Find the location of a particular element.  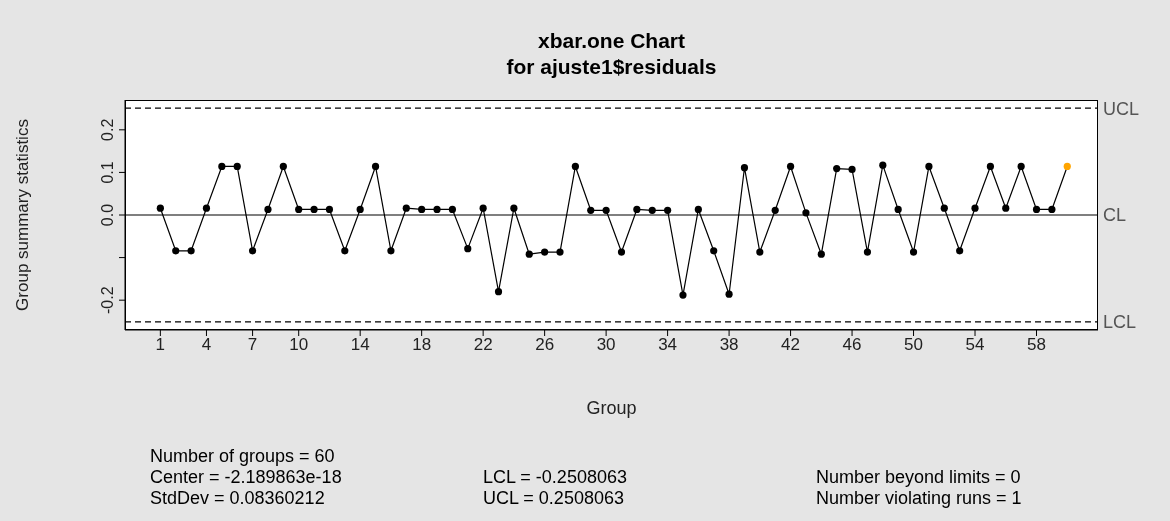

text: Number of groups = 60 is located at coordinates (242, 456).